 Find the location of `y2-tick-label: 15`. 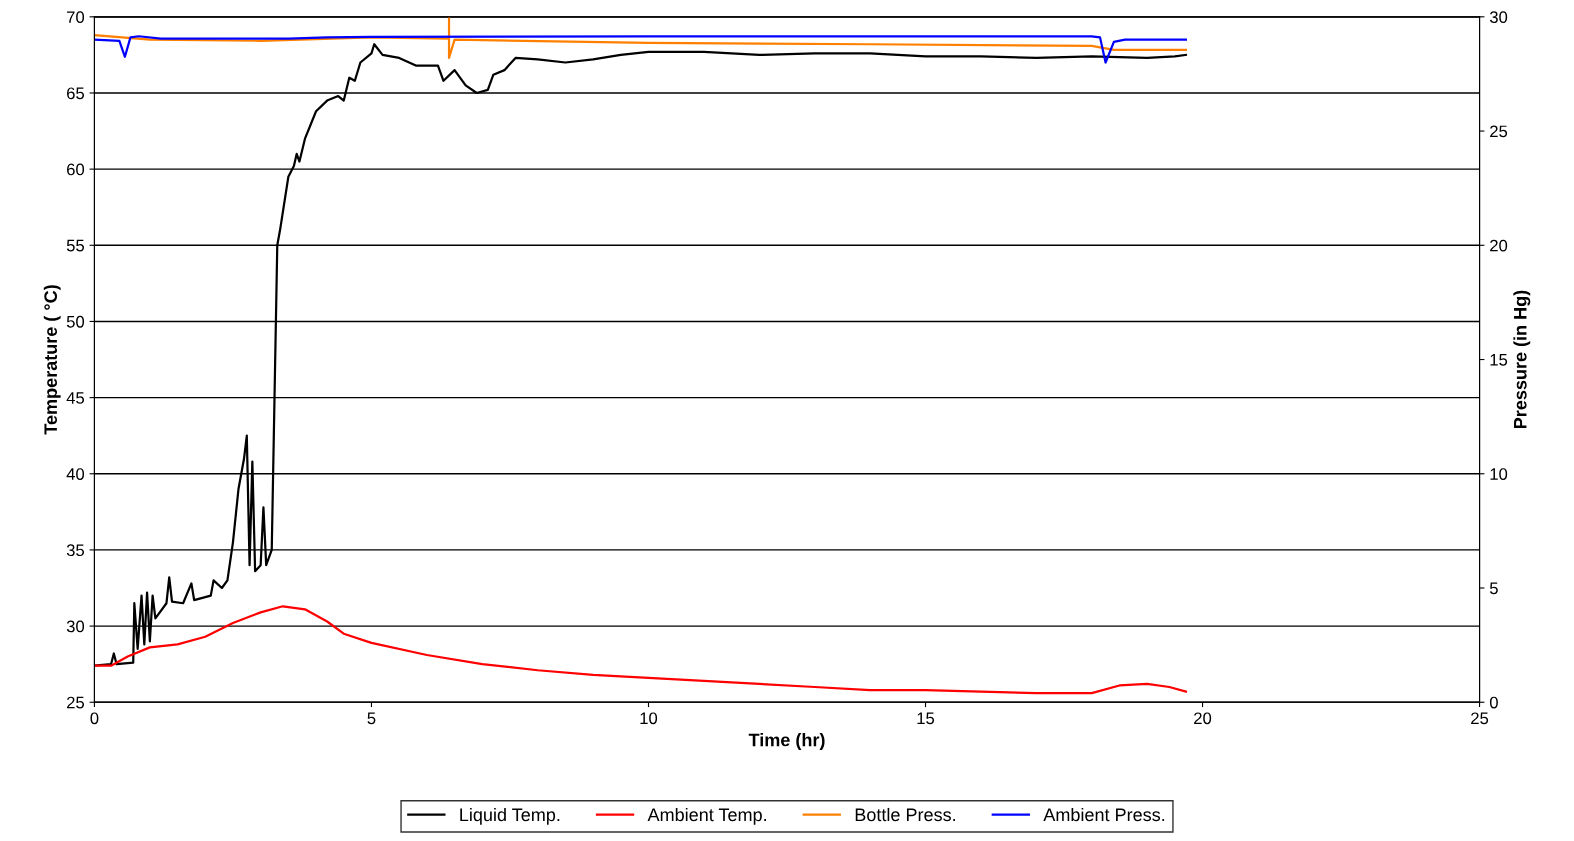

y2-tick-label: 15 is located at coordinates (1499, 360).